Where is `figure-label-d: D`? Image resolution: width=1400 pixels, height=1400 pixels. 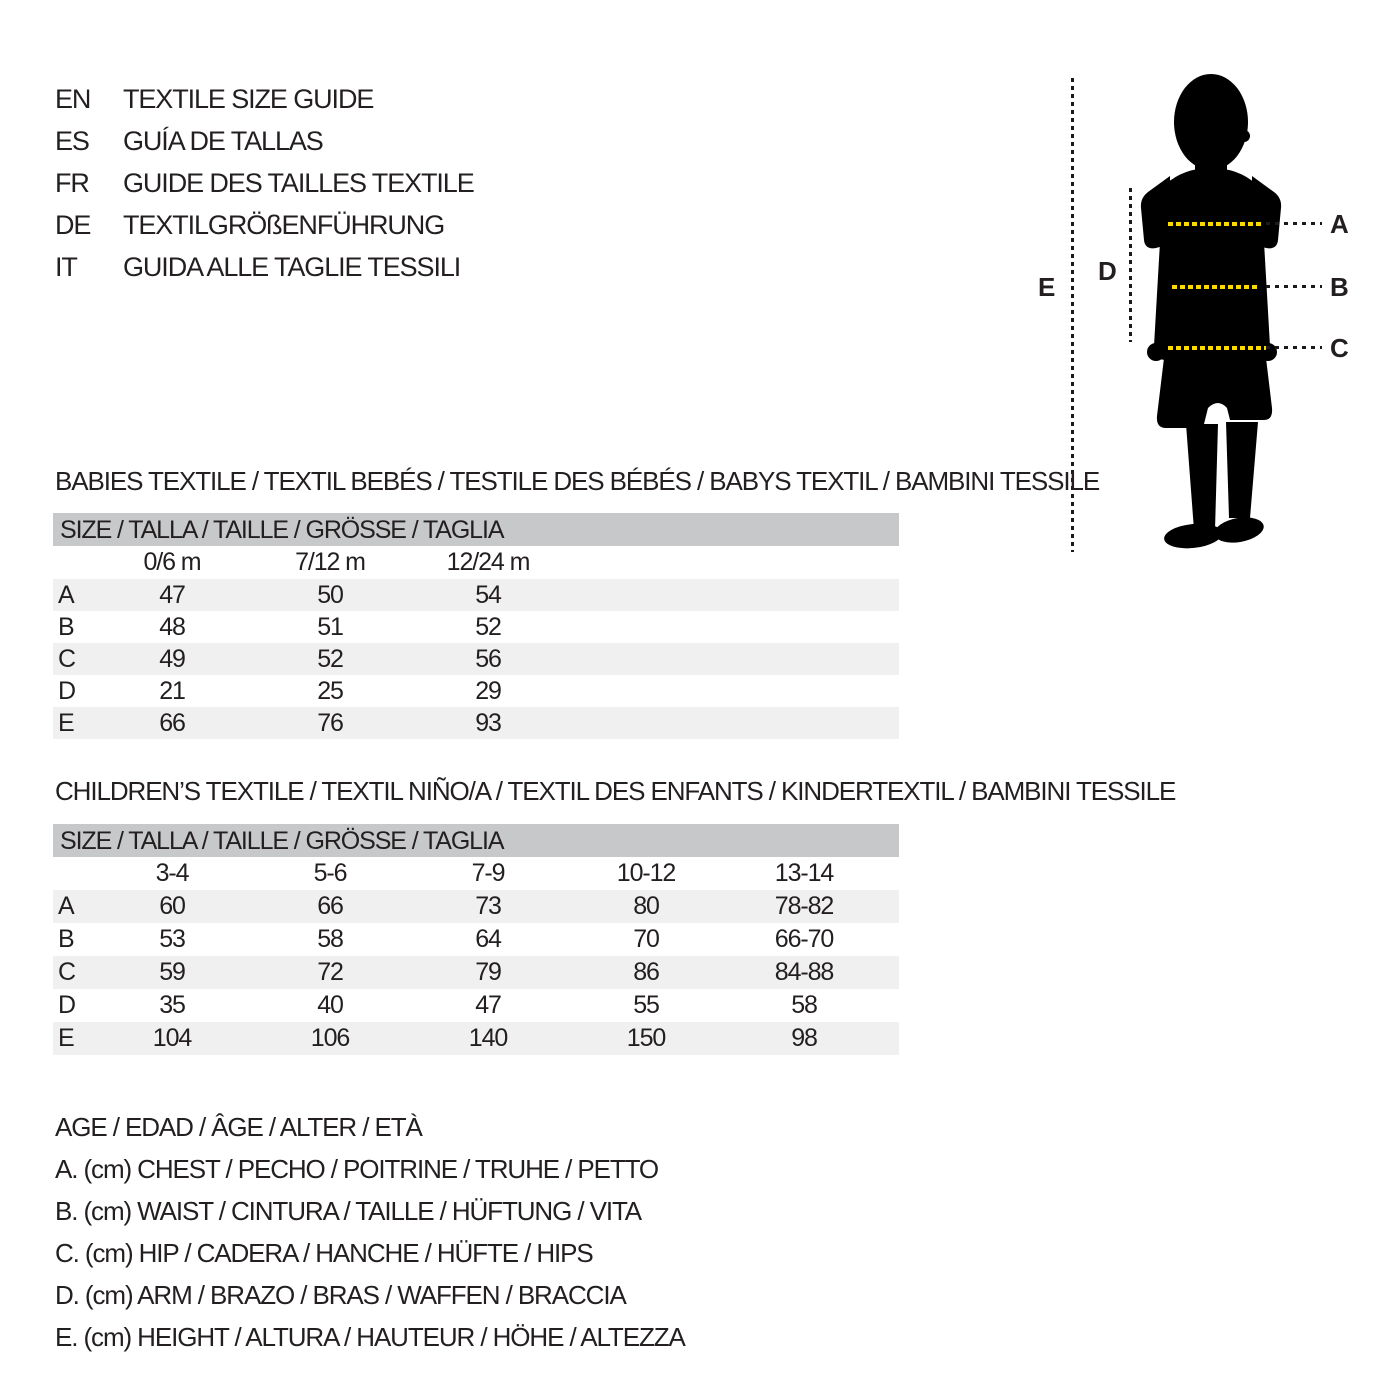
figure-label-d: D is located at coordinates (1107, 271).